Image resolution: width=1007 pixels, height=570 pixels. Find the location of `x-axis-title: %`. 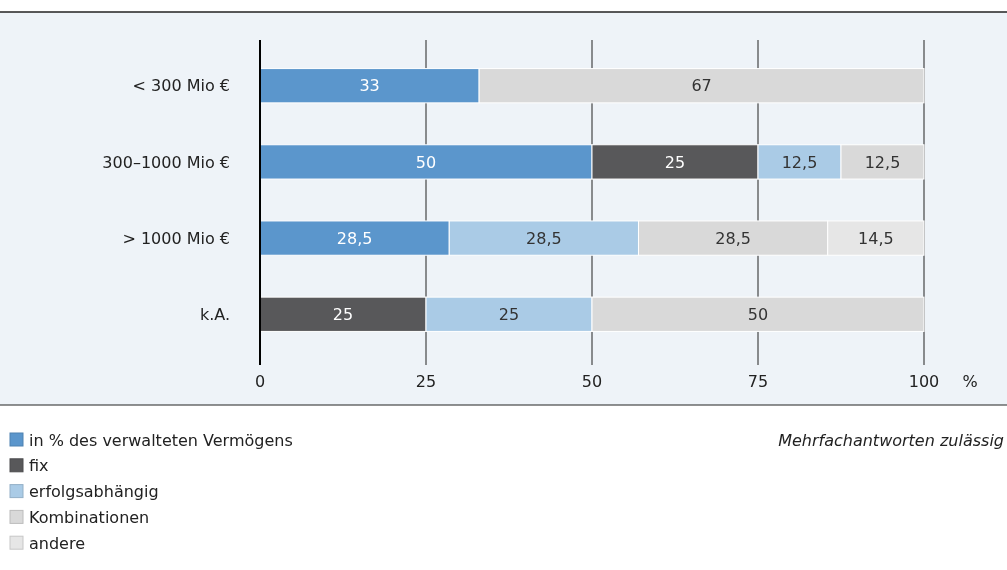

x-axis-title: % is located at coordinates (970, 381).